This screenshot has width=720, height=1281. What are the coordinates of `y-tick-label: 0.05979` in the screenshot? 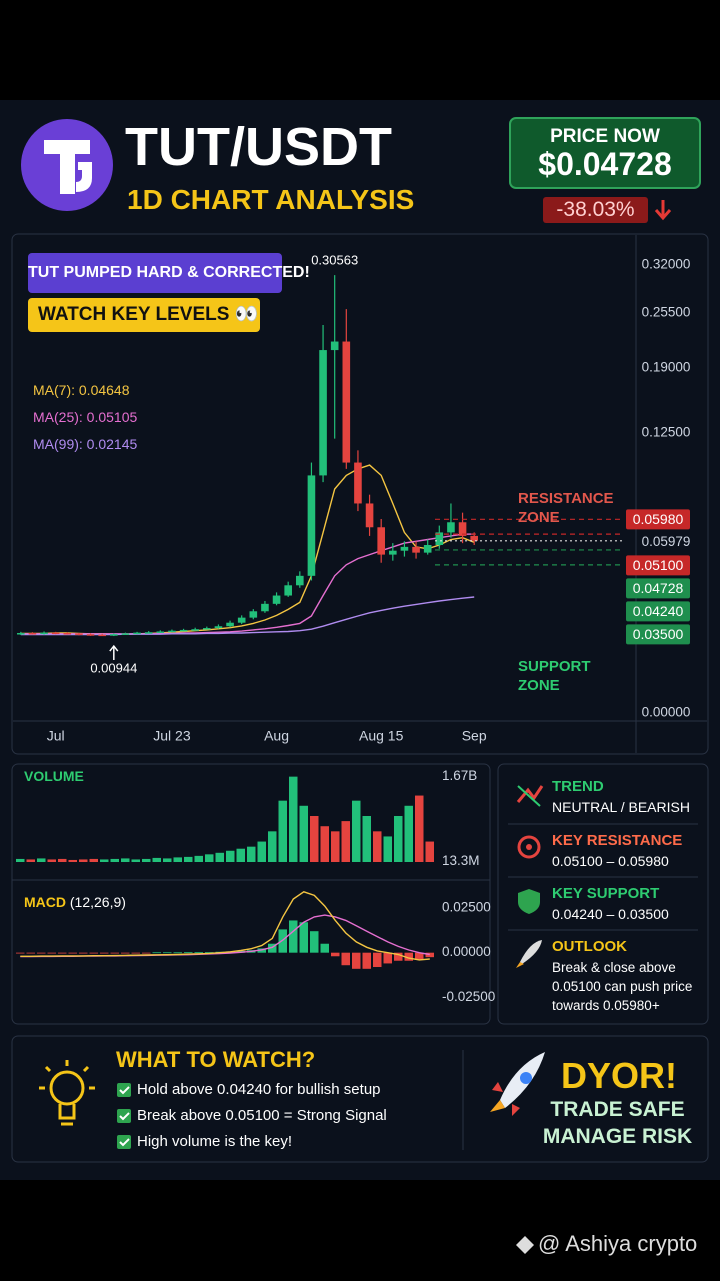 It's located at (666, 541).